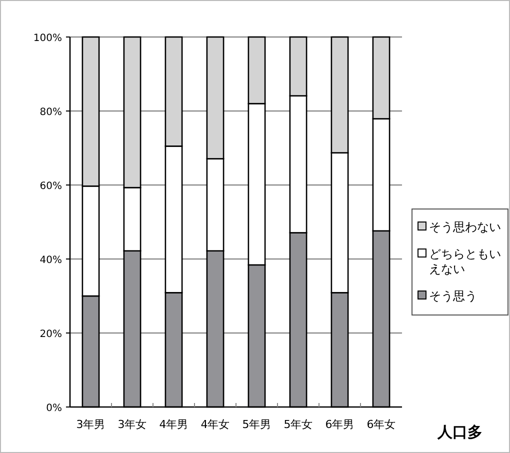 The width and height of the screenshot is (510, 453). I want to click on legend-label: どちらともいえない, so click(465, 261).